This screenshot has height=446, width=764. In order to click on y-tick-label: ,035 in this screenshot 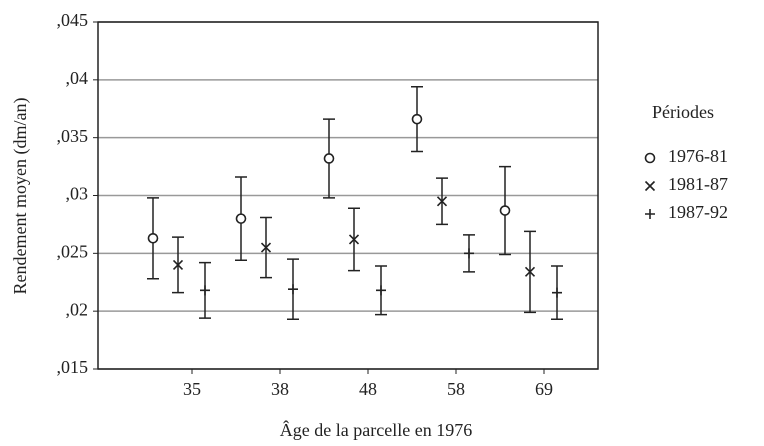, I will do `click(73, 136)`.